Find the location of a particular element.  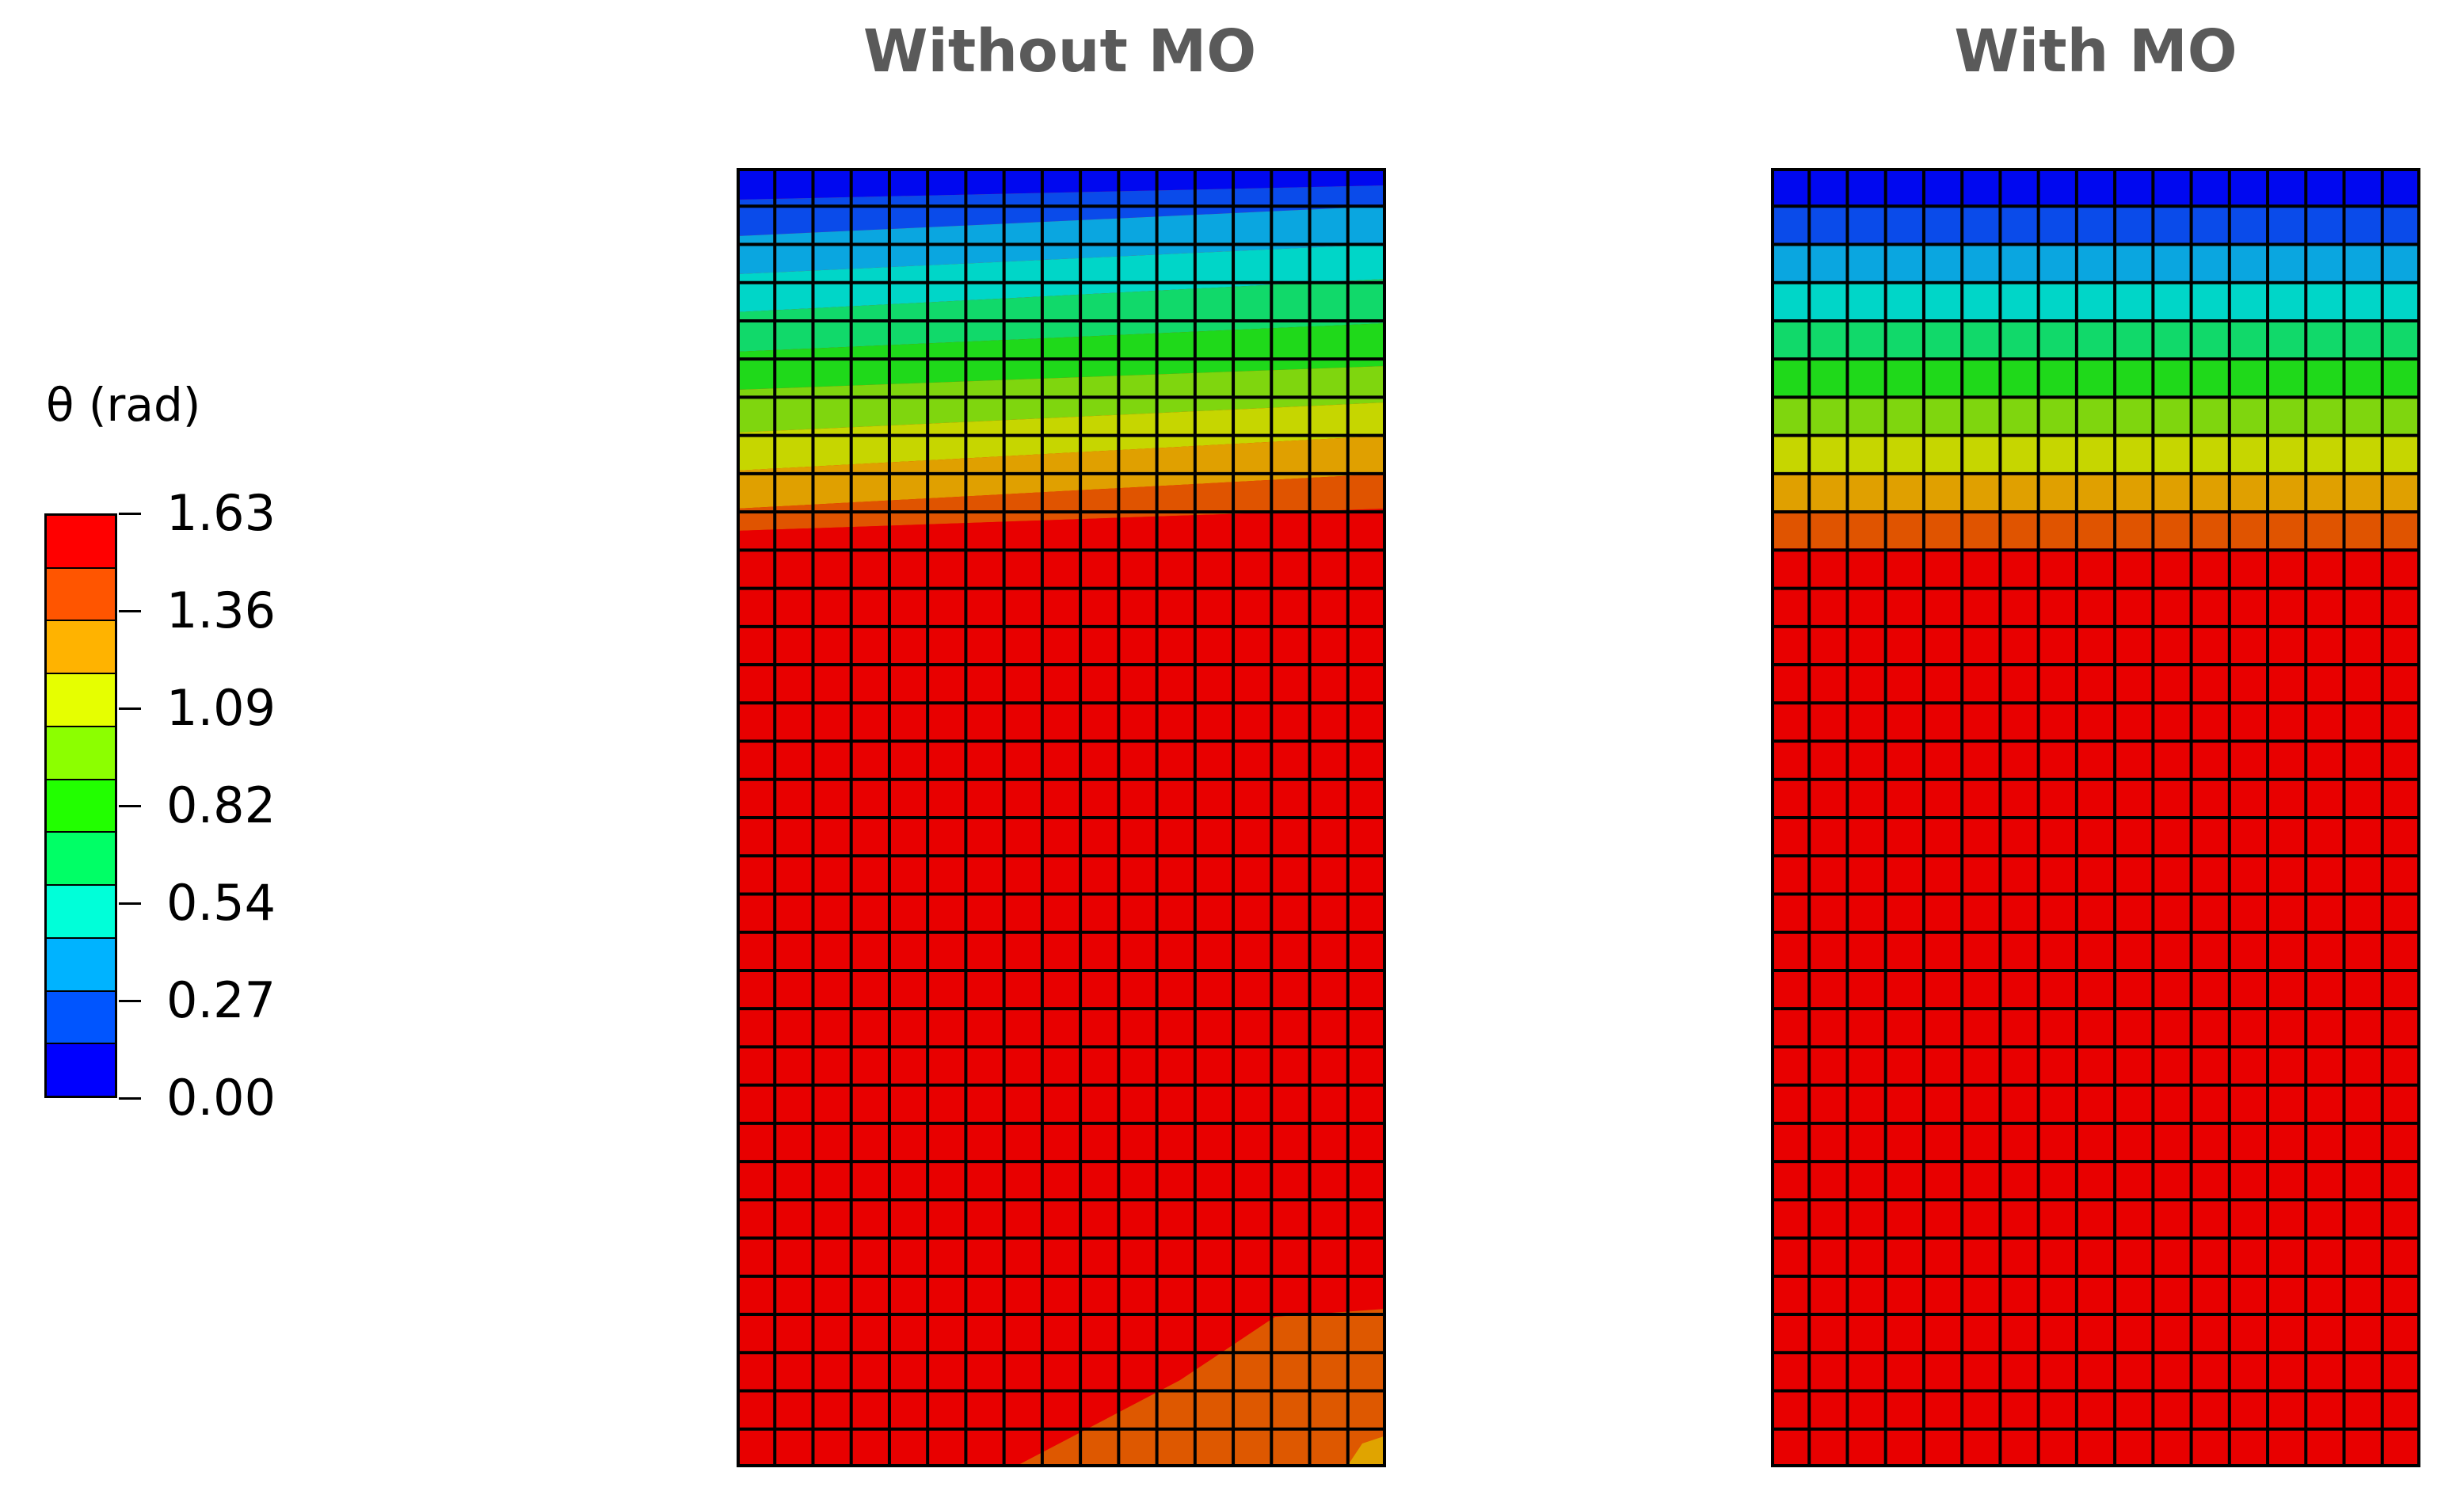

colorbar-tick-label: 0.00 is located at coordinates (221, 1098).